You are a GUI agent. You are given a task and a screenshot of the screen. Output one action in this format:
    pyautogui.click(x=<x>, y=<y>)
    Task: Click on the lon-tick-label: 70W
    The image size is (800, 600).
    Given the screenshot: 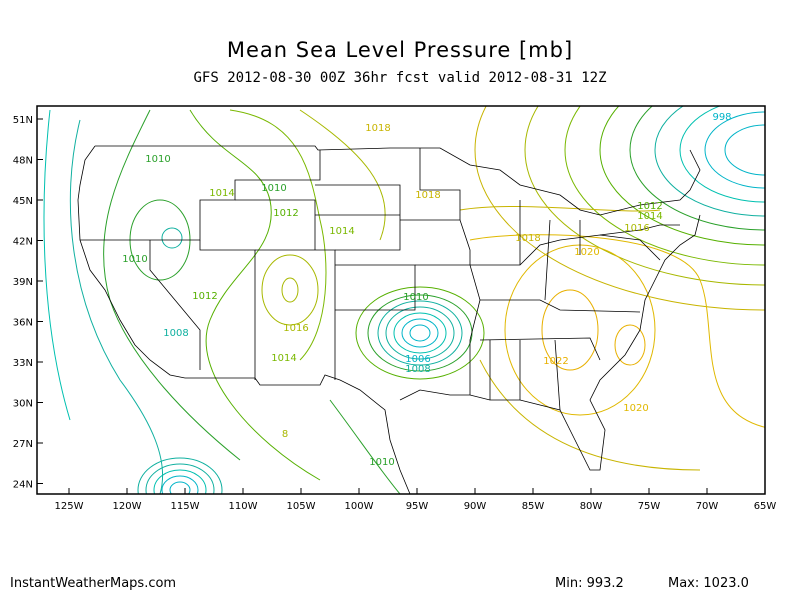 What is the action you would take?
    pyautogui.click(x=707, y=506)
    